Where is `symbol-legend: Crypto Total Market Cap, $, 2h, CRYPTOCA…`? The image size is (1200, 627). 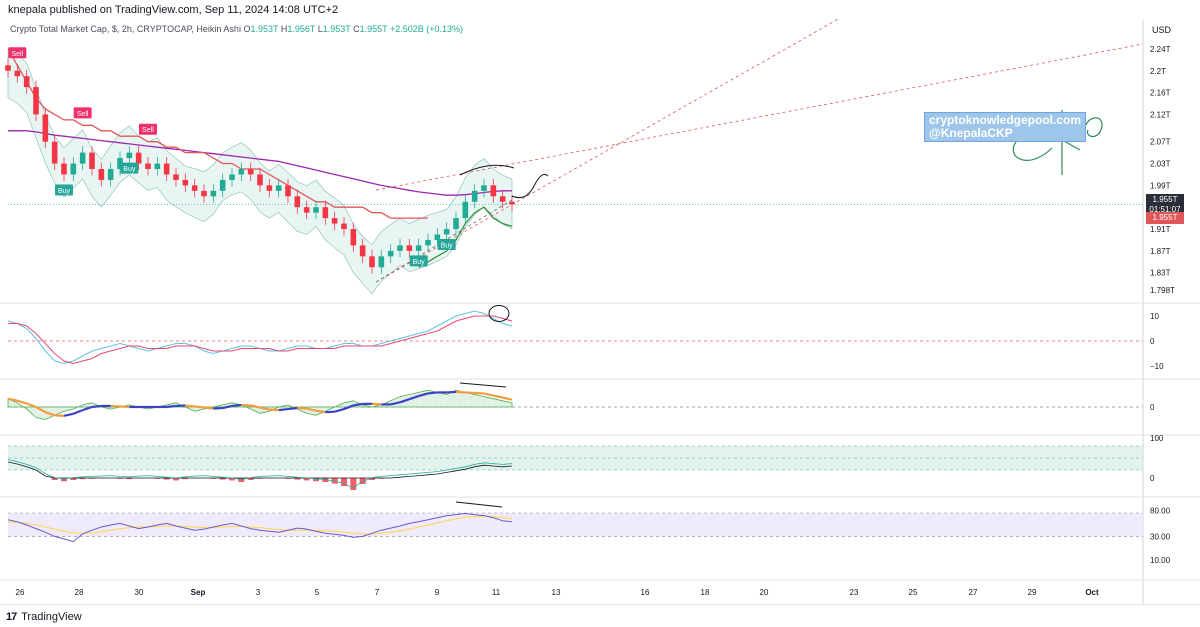 symbol-legend: Crypto Total Market Cap, $, 2h, CRYPTOCA… is located at coordinates (236, 29).